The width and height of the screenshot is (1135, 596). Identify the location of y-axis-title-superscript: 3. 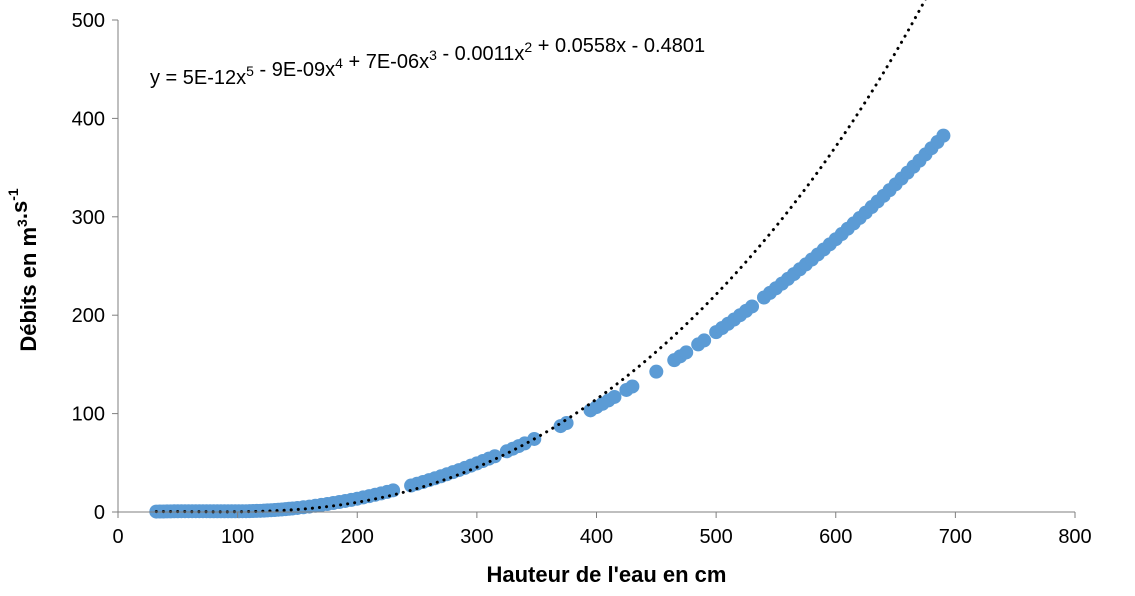
(22, 223).